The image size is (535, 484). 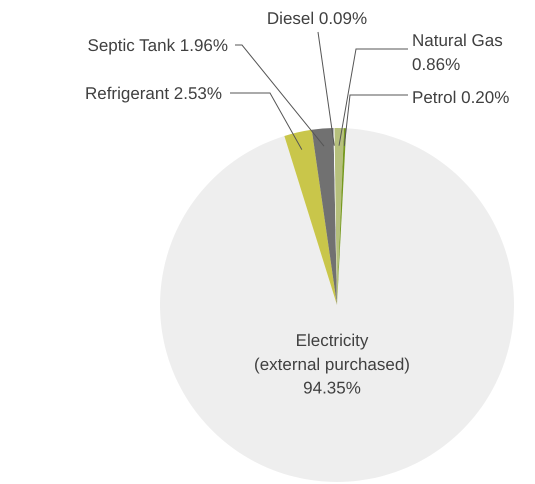 What do you see at coordinates (457, 40) in the screenshot?
I see `slice-label: Natural Gas` at bounding box center [457, 40].